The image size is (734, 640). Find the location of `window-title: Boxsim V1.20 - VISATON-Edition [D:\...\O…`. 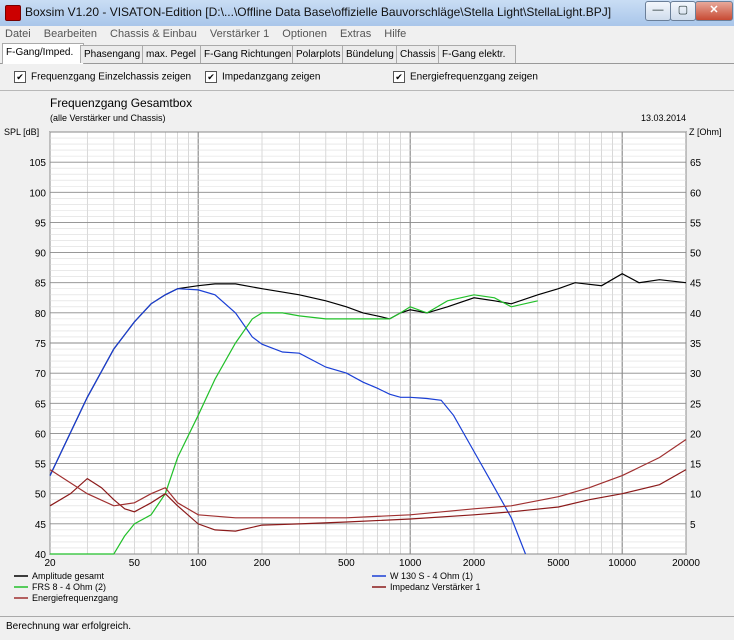

window-title: Boxsim V1.20 - VISATON-Edition [D:\...\O… is located at coordinates (318, 12).